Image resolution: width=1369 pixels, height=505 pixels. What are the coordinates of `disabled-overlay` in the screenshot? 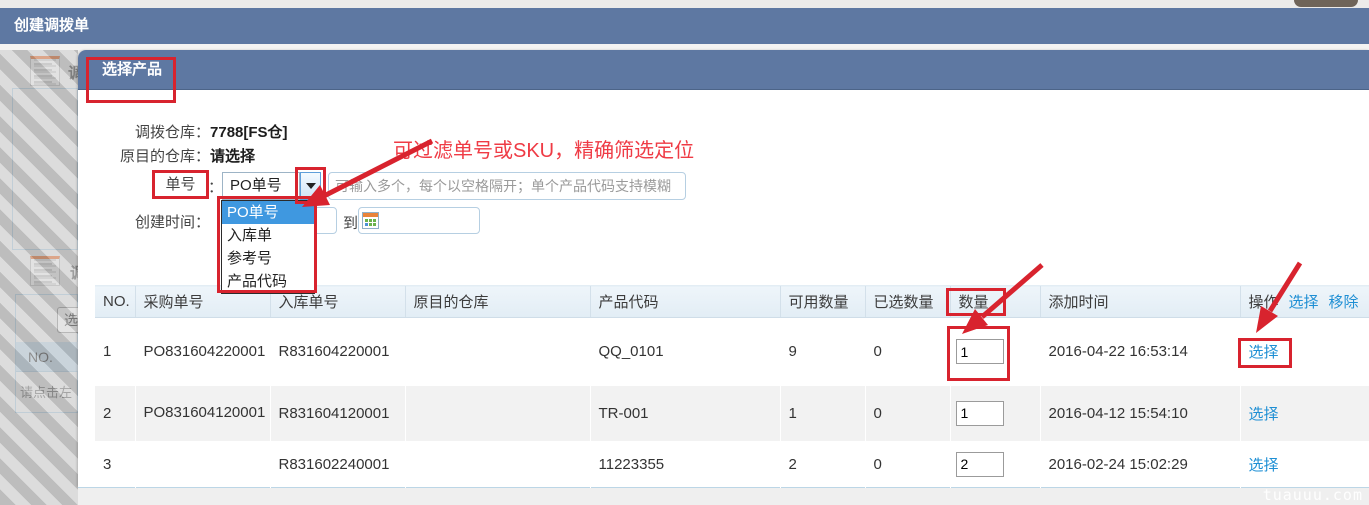 It's located at (39, 277).